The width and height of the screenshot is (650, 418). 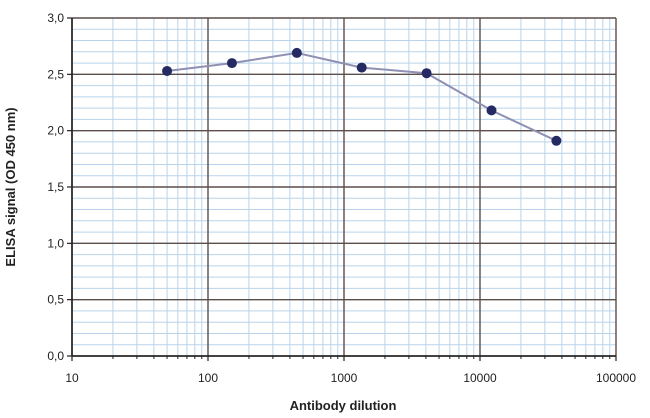 I want to click on series-layer, so click(x=362, y=96).